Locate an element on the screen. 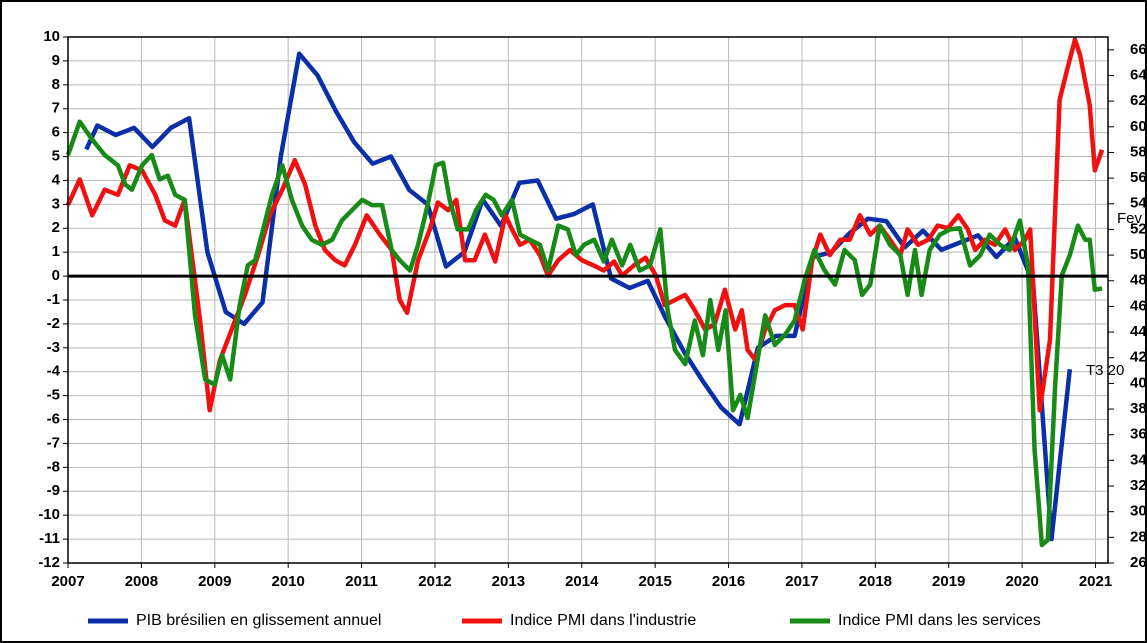 This screenshot has height=643, width=1147. y2-tick-label: 46 is located at coordinates (1138, 305).